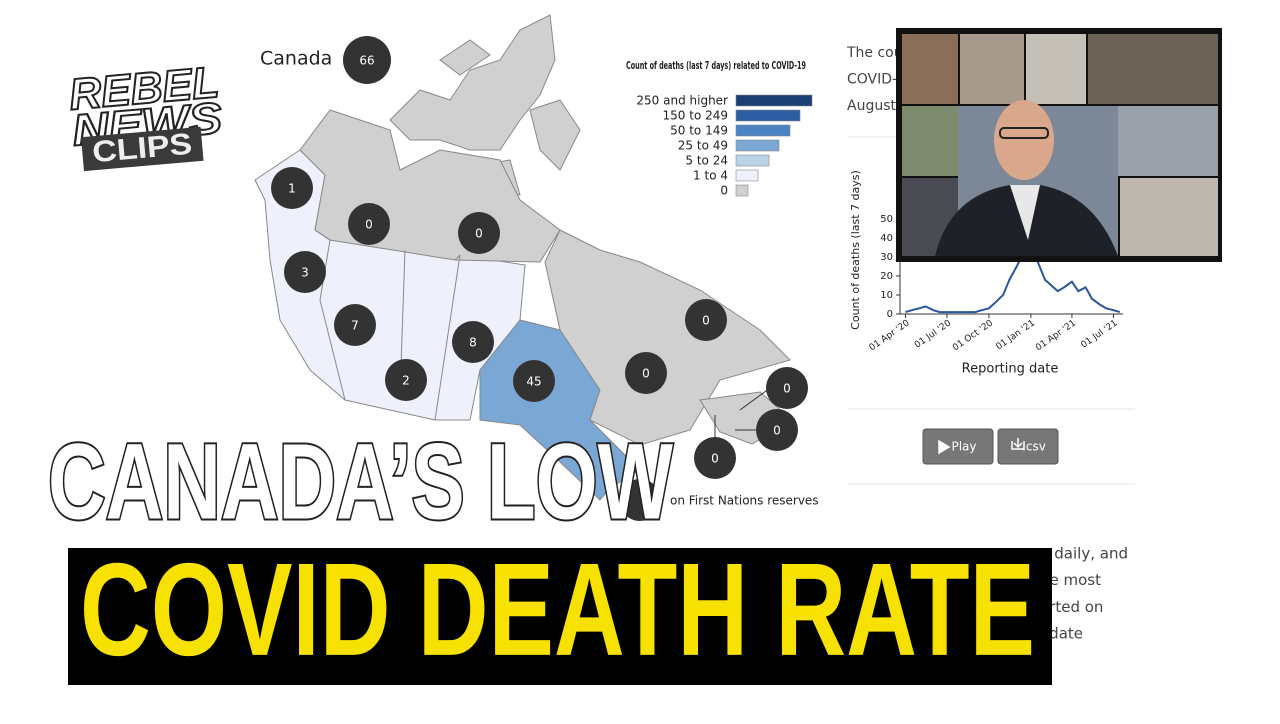  I want to click on body-text: August, so click(872, 106).